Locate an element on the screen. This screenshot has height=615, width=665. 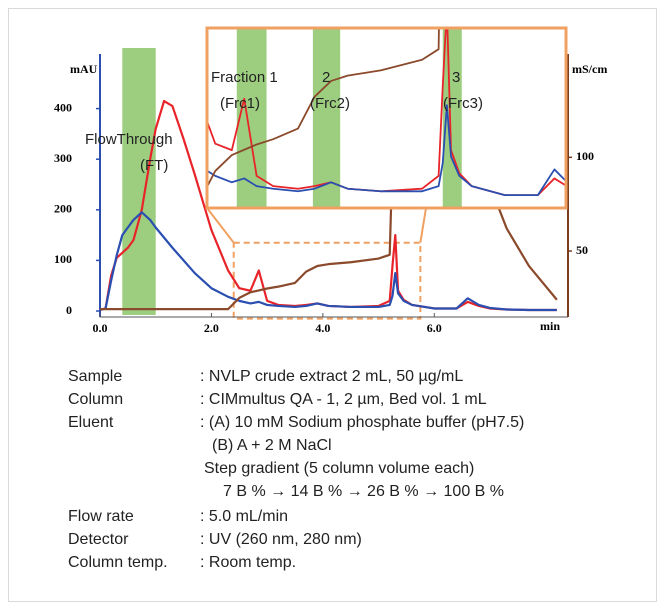
condition-label: Flow rate is located at coordinates (101, 516).